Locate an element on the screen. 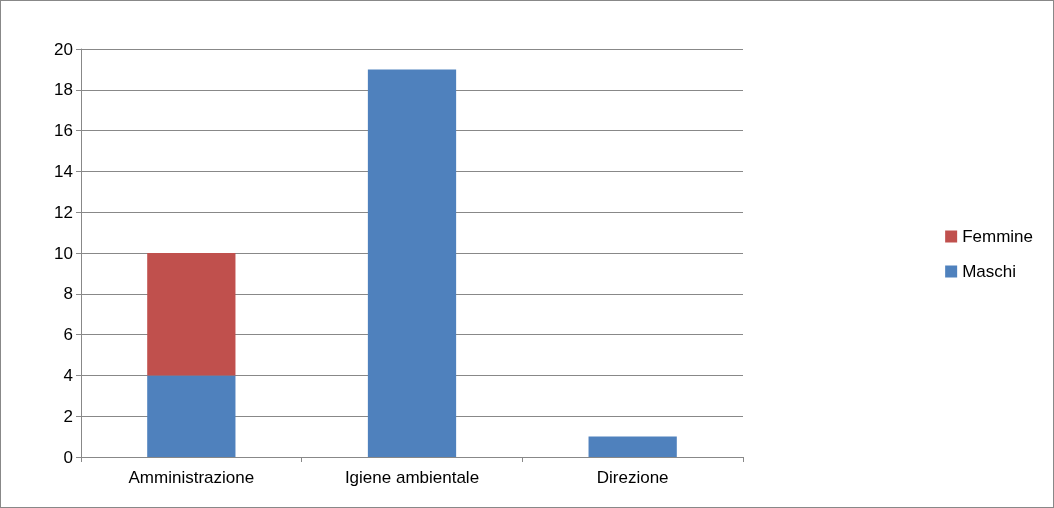 This screenshot has width=1054, height=508. y-tick-label: 10 is located at coordinates (63, 253).